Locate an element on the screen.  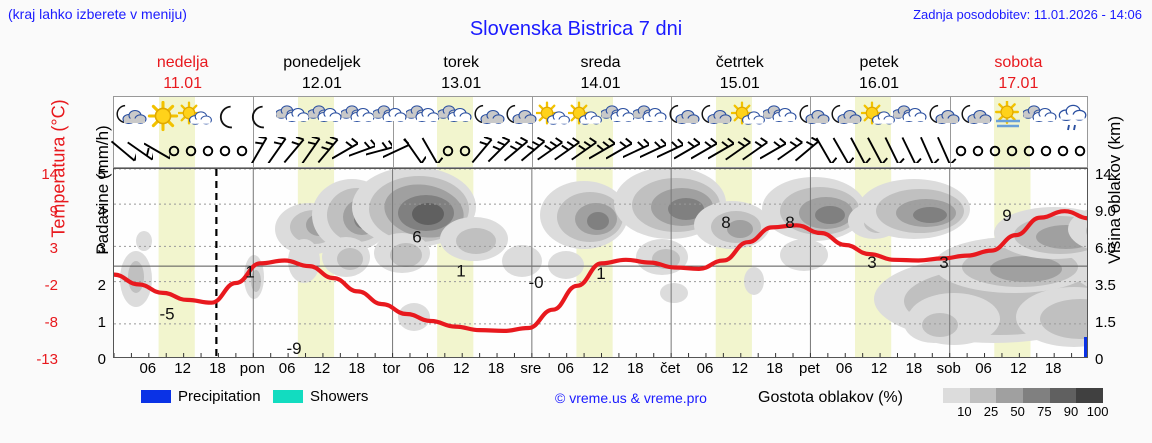
day-header-torek: torek 13.01 is located at coordinates (461, 74).